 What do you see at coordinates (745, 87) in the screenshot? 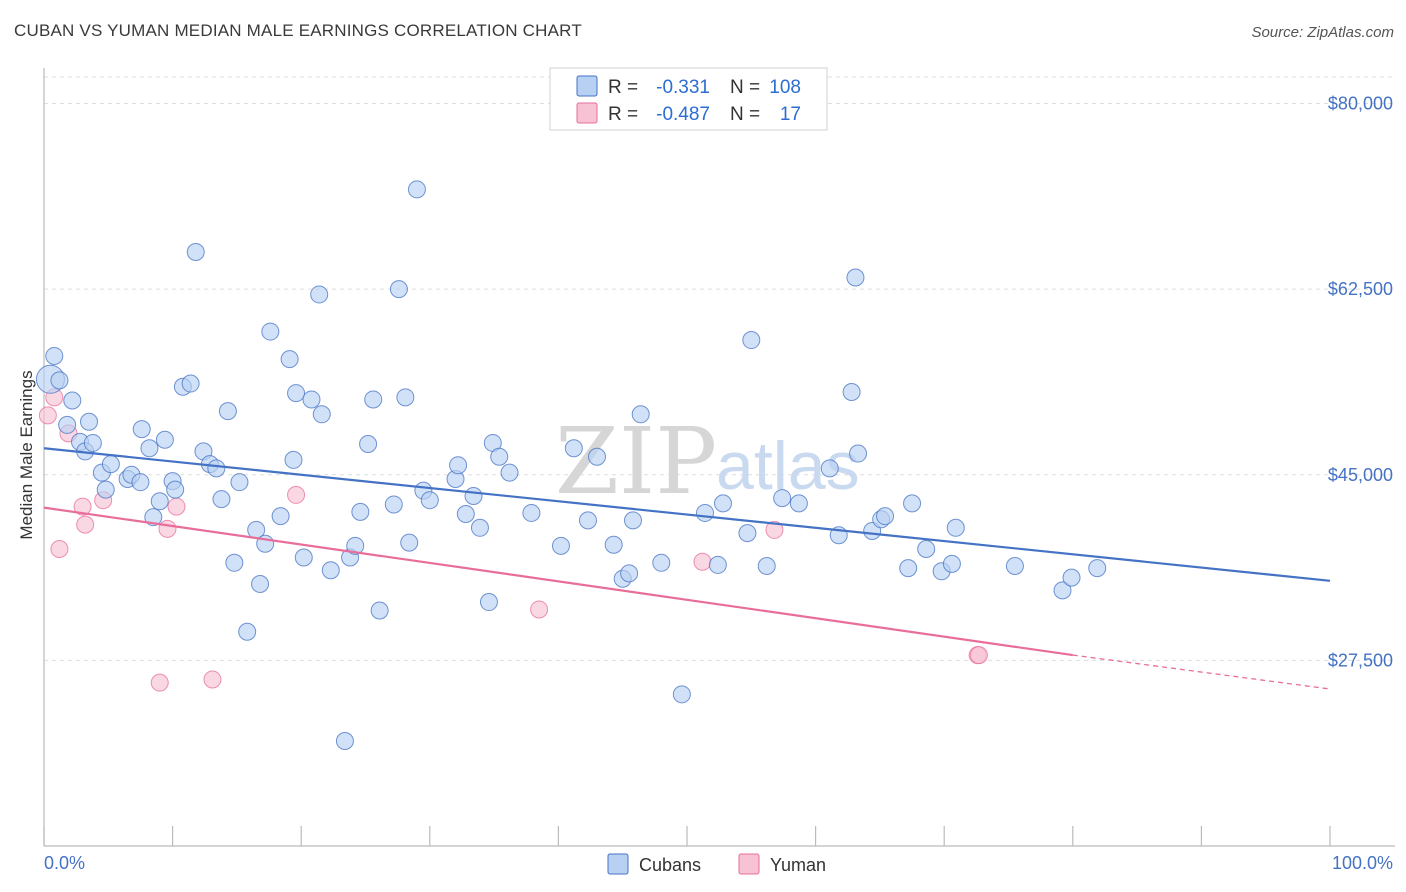
I see `legend-n-label-cubans: N =` at bounding box center [745, 87].